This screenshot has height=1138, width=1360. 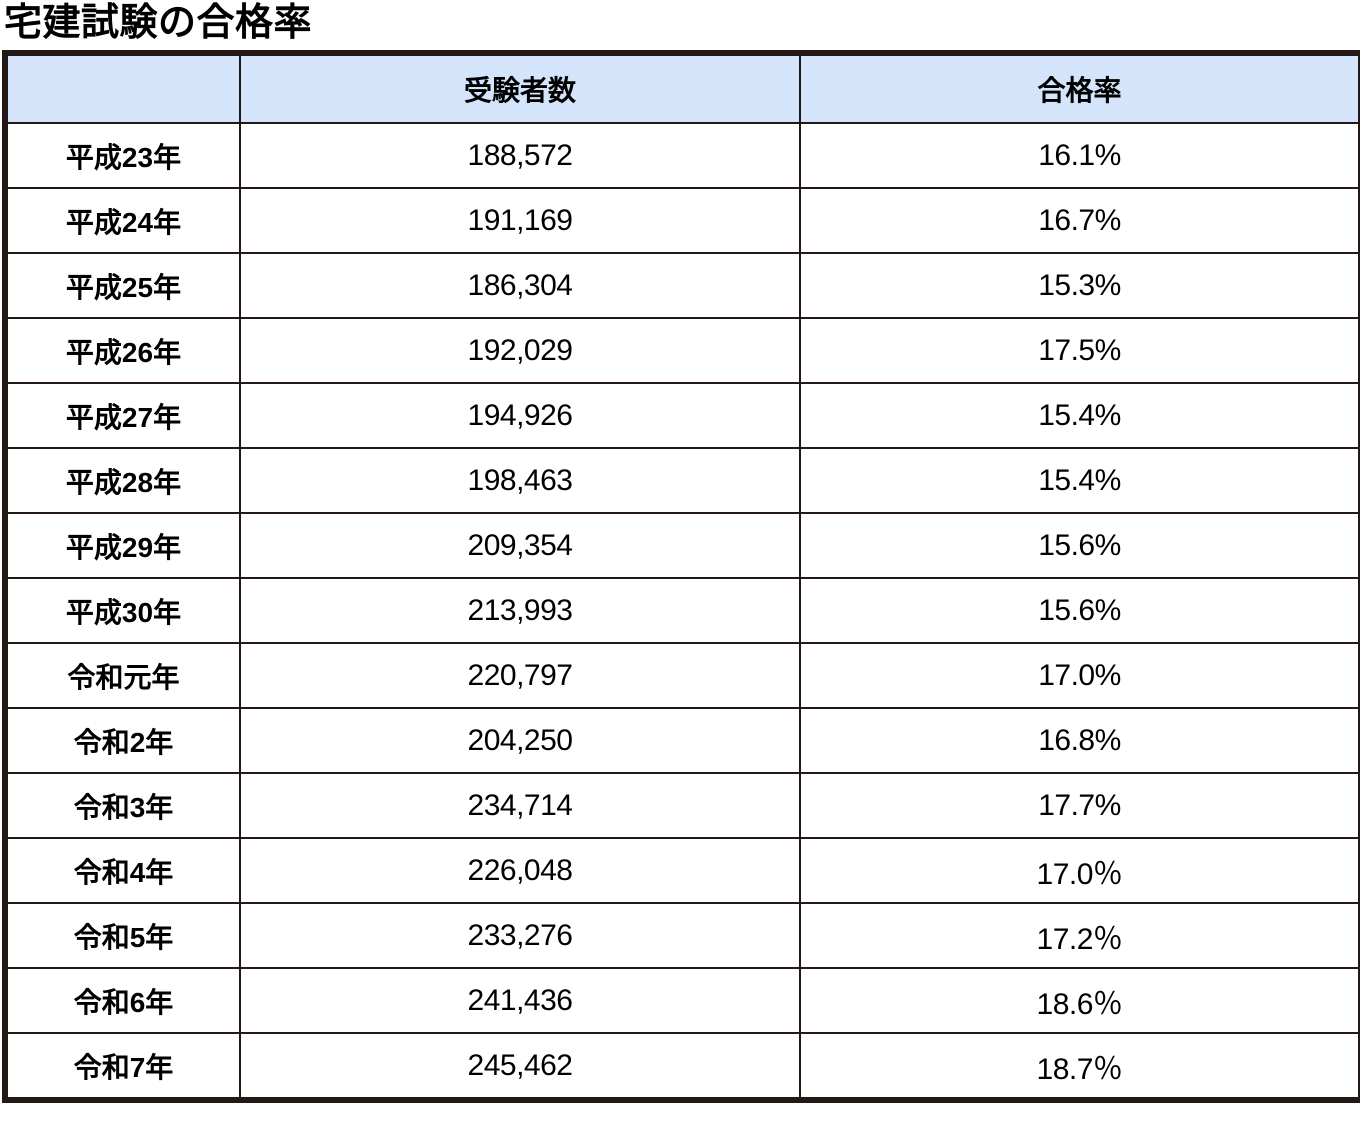 What do you see at coordinates (122, 350) in the screenshot?
I see `year-cell: 平成26年` at bounding box center [122, 350].